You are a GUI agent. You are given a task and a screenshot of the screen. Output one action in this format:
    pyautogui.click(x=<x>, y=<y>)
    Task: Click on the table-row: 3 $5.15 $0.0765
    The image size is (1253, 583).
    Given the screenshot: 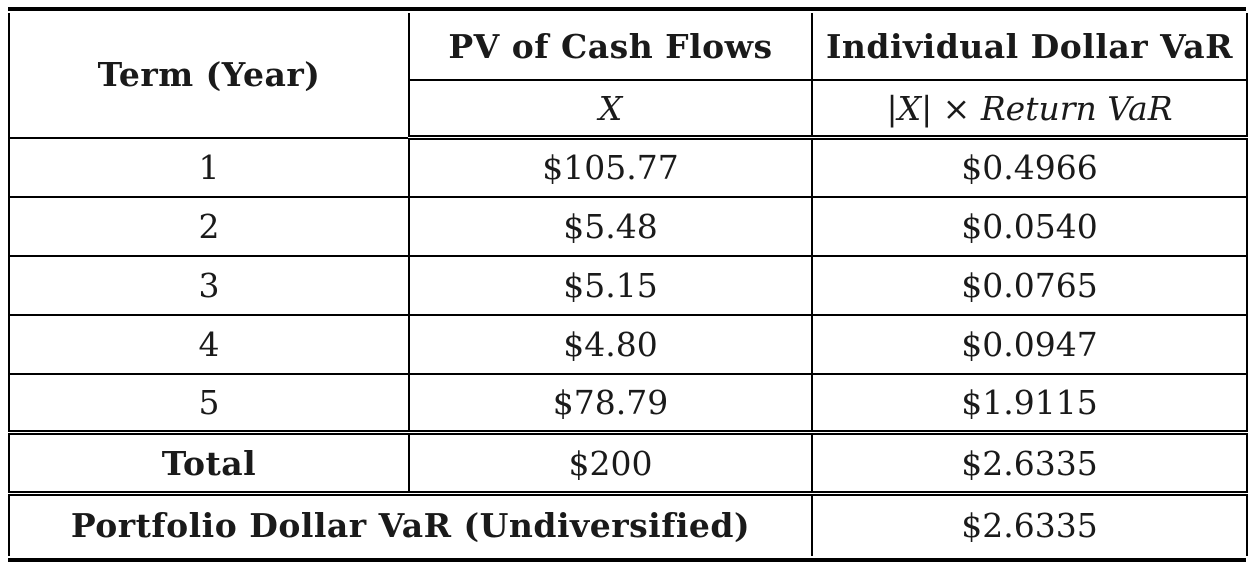 What is the action you would take?
    pyautogui.click(x=628, y=285)
    